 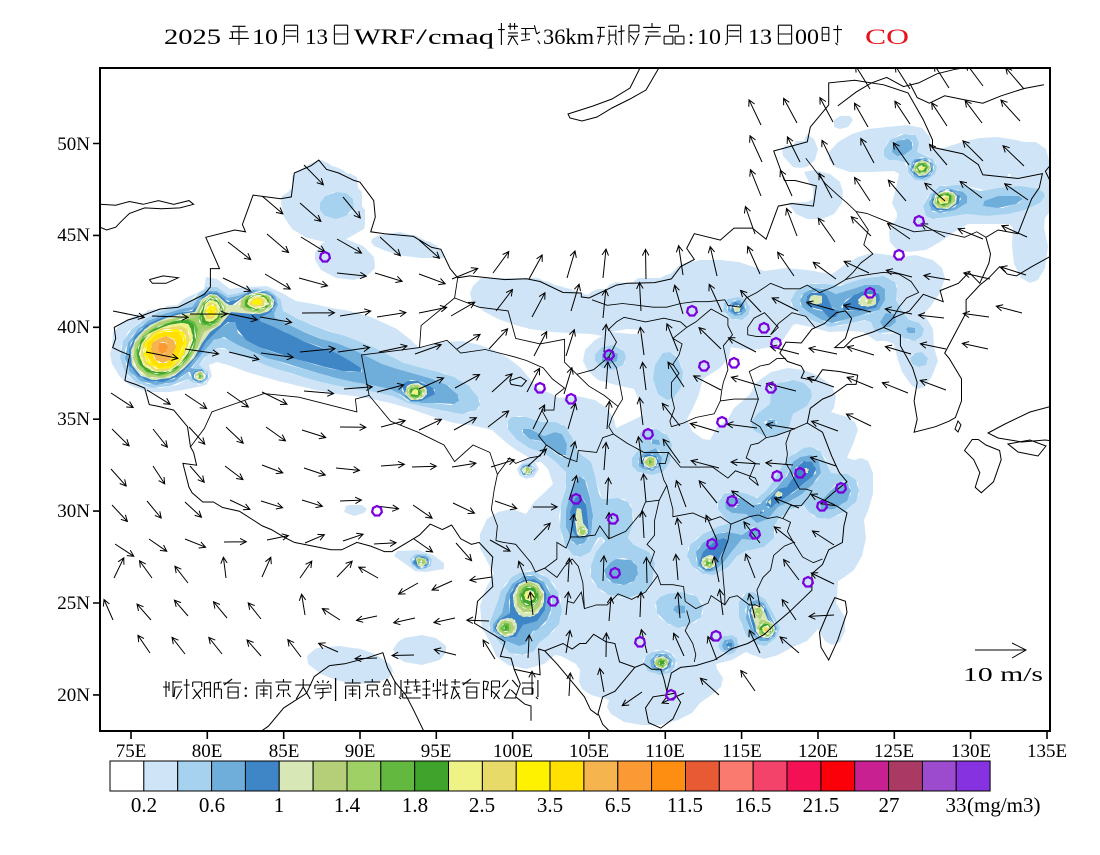 I want to click on svg-text: 35N, so click(x=73, y=419).